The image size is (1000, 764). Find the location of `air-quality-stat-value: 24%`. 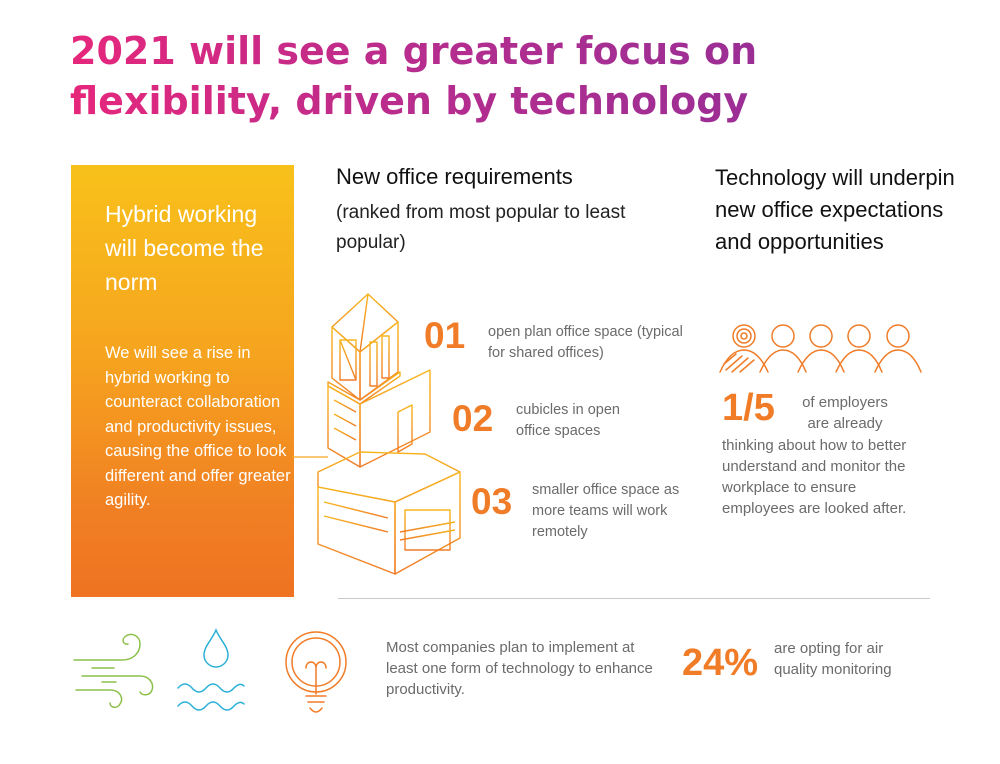

air-quality-stat-value: 24% is located at coordinates (720, 663).